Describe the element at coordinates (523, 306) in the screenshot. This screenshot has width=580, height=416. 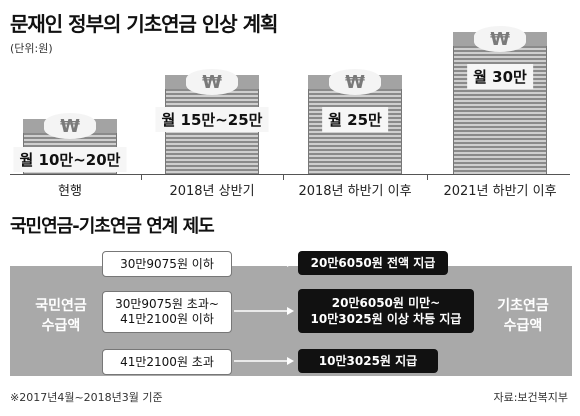
I see `right-label-line: 기초연금` at that location.